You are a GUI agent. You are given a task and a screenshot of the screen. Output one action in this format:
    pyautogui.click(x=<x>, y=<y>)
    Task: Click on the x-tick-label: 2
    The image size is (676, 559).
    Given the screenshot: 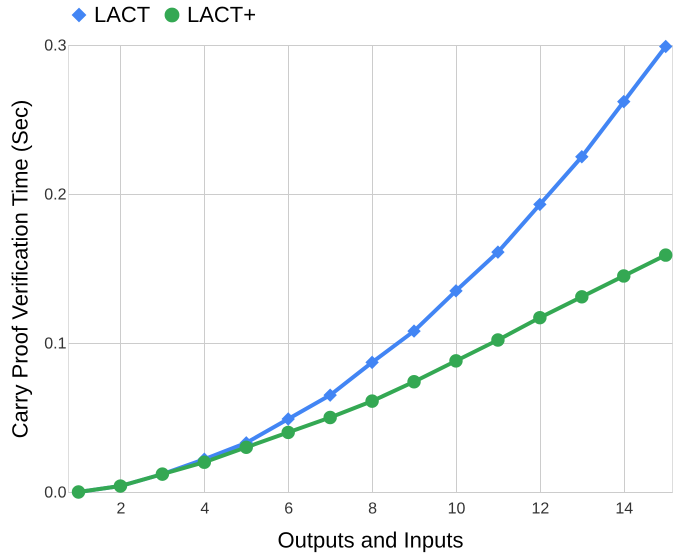 What is the action you would take?
    pyautogui.click(x=121, y=509)
    